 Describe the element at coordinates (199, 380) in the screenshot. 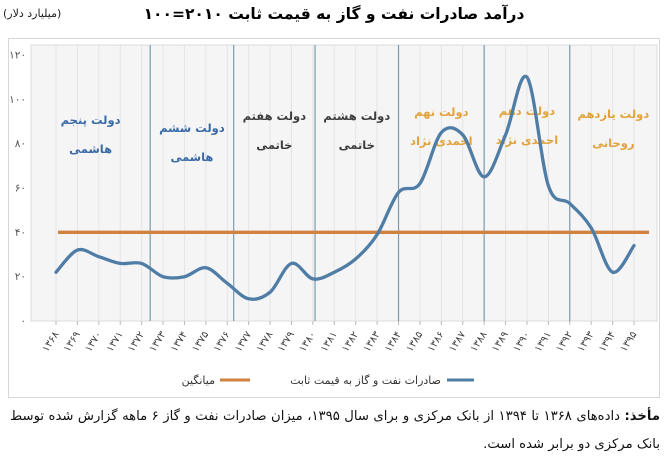

I see `legend-label-average: میانگین` at that location.